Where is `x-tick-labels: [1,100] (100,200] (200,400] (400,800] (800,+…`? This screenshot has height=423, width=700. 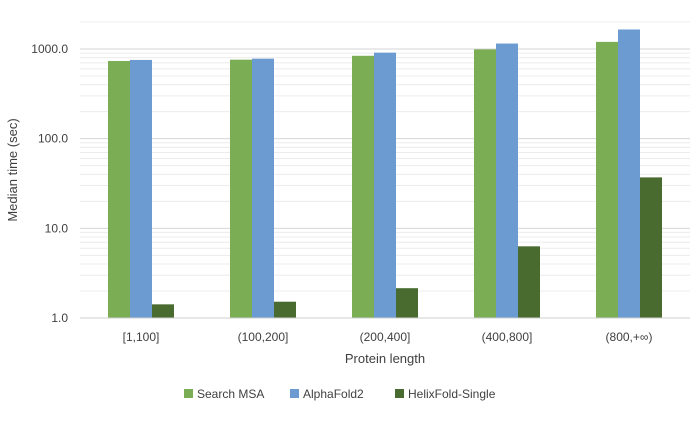
x-tick-labels: [1,100] (100,200] (200,400] (400,800] (800,+… is located at coordinates (388, 337).